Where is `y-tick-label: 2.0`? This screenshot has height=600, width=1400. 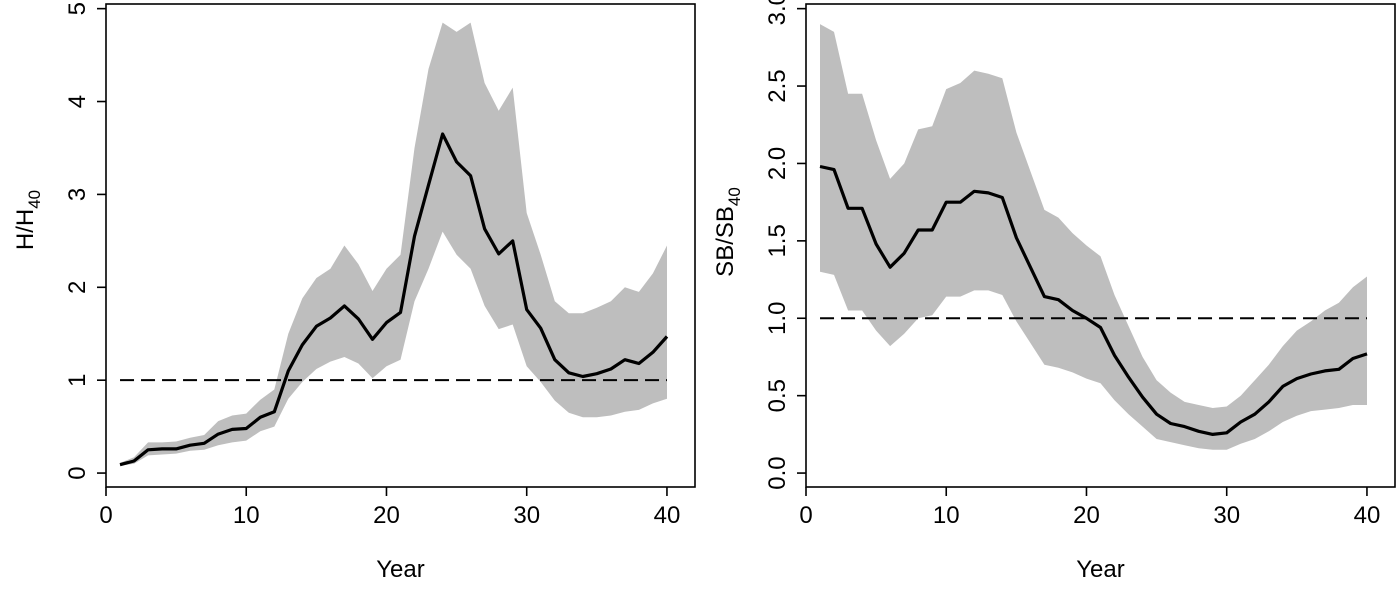 y-tick-label: 2.0 is located at coordinates (777, 163).